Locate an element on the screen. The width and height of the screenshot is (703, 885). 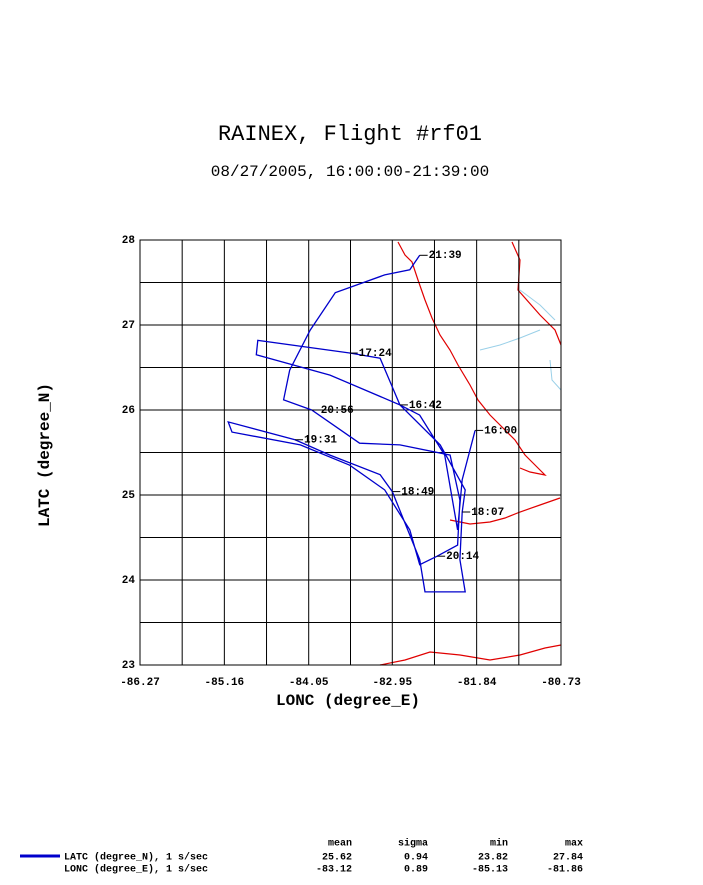
annotation: 17:24 is located at coordinates (375, 354).